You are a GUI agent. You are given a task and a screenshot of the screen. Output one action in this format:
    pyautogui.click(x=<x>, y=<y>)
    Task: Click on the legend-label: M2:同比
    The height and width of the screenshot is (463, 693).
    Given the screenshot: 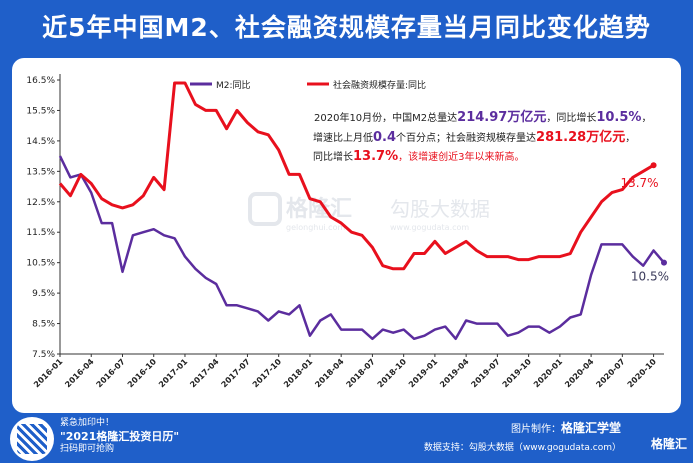 What is the action you would take?
    pyautogui.click(x=233, y=85)
    